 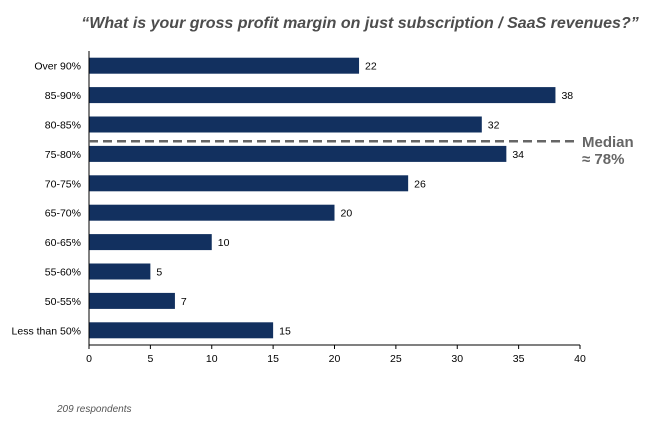 I want to click on x-tick-label: 25, so click(x=396, y=359).